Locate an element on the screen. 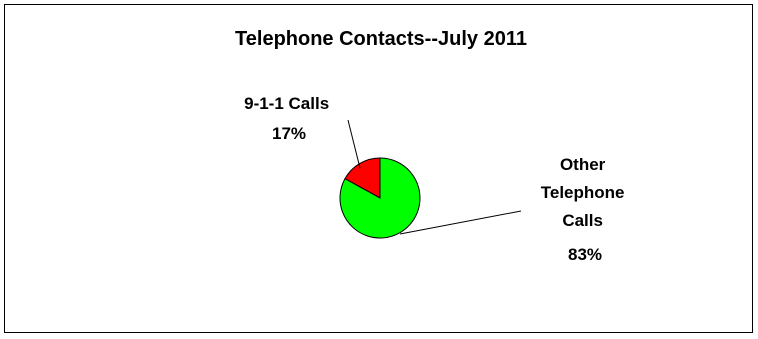  leader-line-other is located at coordinates (460, 222).